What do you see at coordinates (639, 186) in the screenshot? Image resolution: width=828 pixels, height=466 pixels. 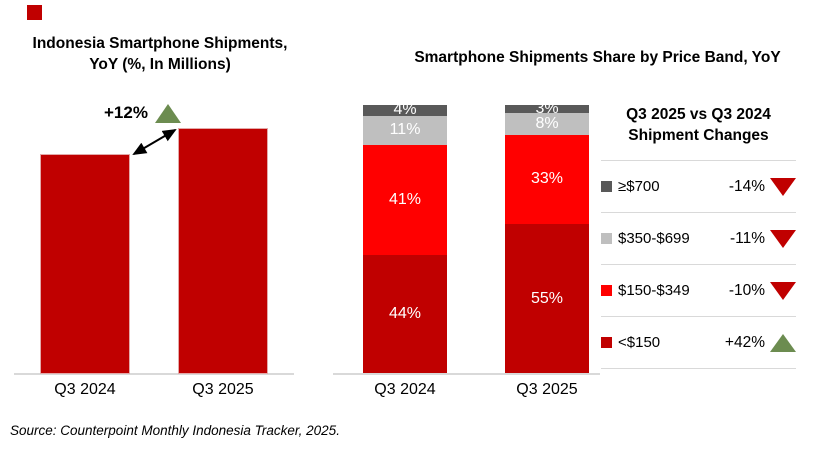 I see `legend-price-band-label: ≥$700` at bounding box center [639, 186].